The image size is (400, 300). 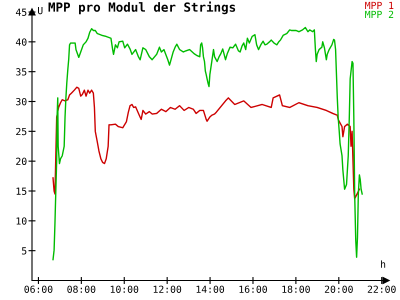 What do you see at coordinates (21, 42) in the screenshot?
I see `y-tick-label: 40` at bounding box center [21, 42].